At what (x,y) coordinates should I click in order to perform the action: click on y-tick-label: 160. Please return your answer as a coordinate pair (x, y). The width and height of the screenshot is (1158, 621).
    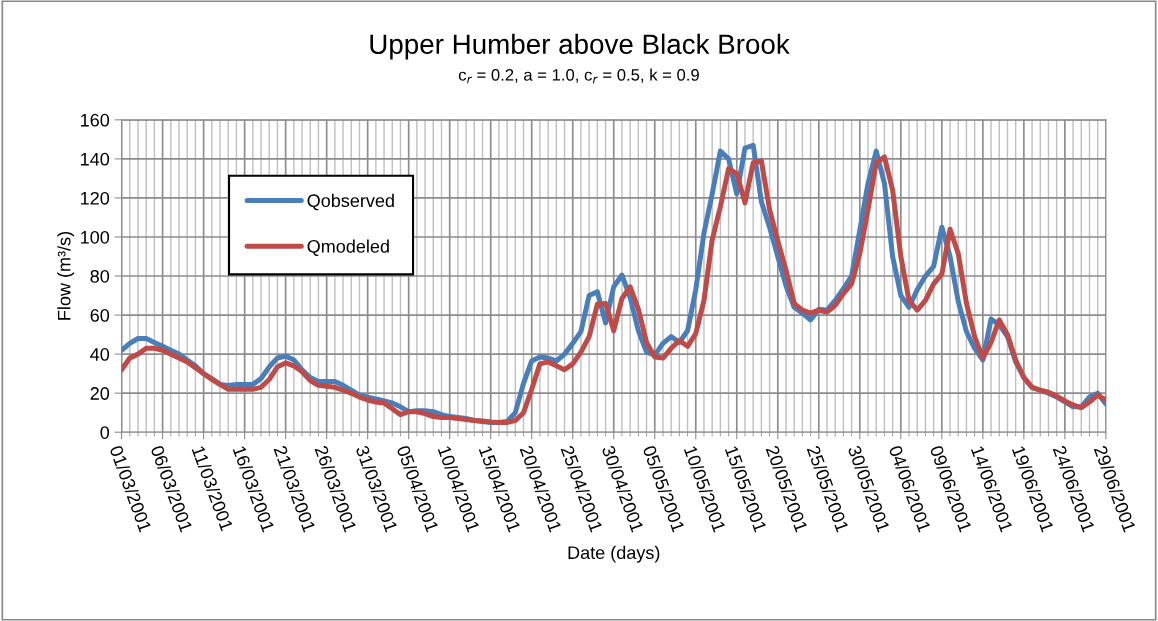
    Looking at the image, I should click on (95, 120).